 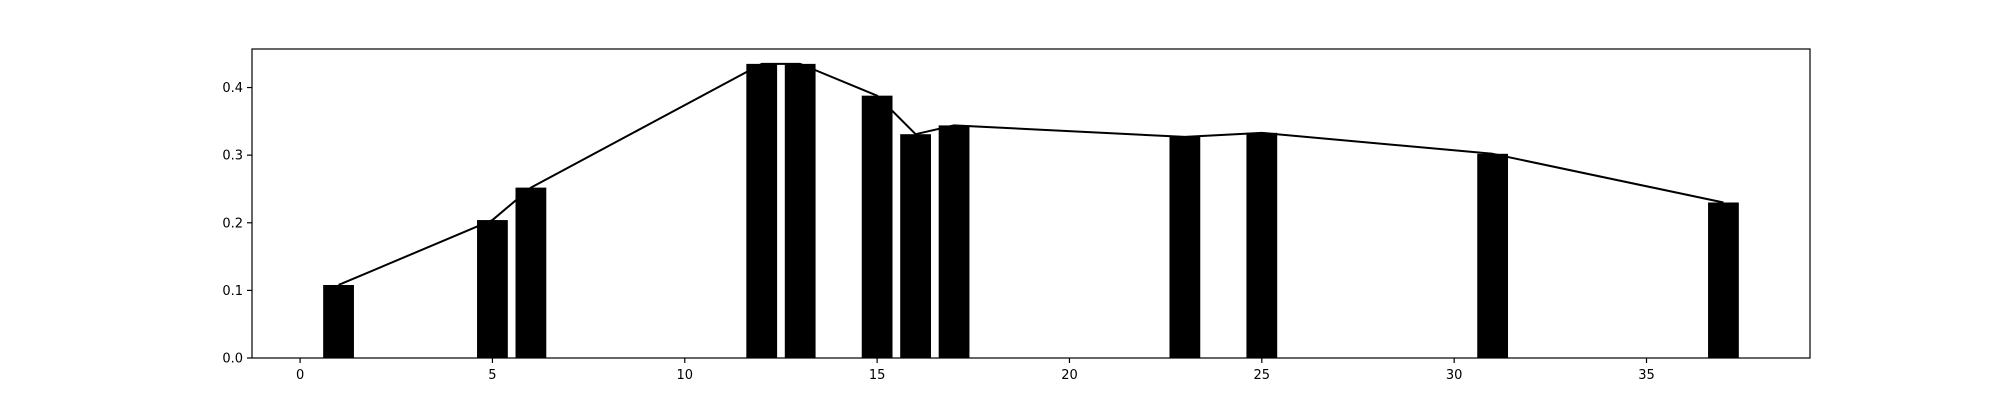 I want to click on y-tick-label-4: 0.4, so click(x=232, y=88).